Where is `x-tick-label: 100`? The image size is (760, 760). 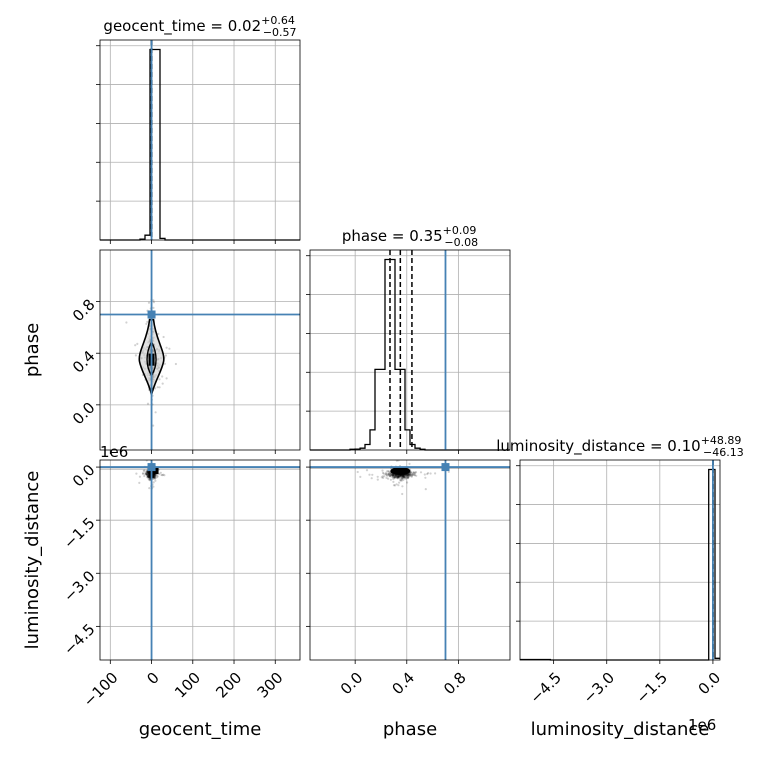 x-tick-label: 100 is located at coordinates (187, 685).